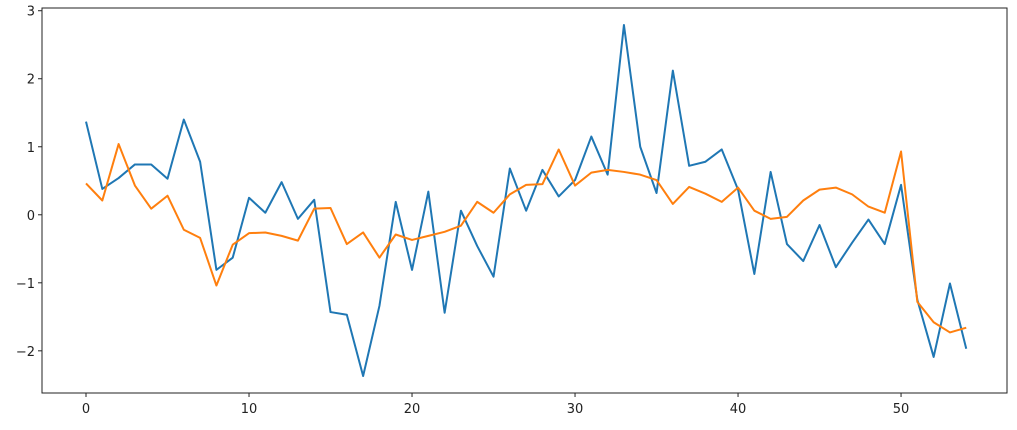 The height and width of the screenshot is (430, 1017). Describe the element at coordinates (738, 409) in the screenshot. I see `x-tick-label: 40` at that location.